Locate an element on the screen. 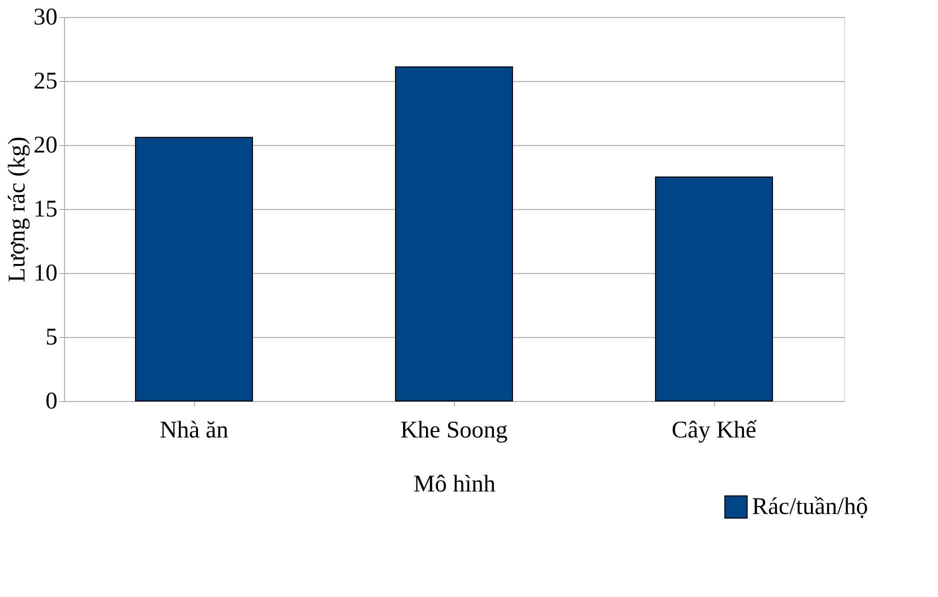 The height and width of the screenshot is (597, 938). y-tick-label: 5 is located at coordinates (52, 337).